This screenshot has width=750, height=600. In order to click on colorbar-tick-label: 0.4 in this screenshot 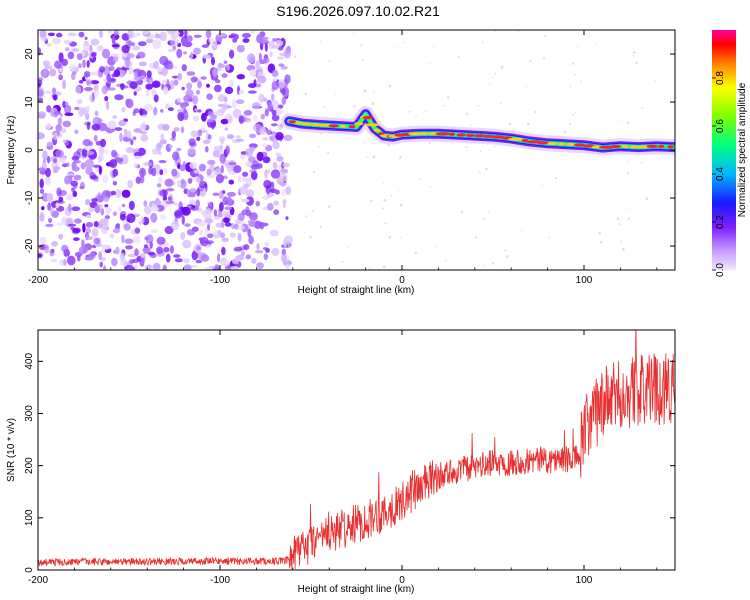, I will do `click(720, 174)`.